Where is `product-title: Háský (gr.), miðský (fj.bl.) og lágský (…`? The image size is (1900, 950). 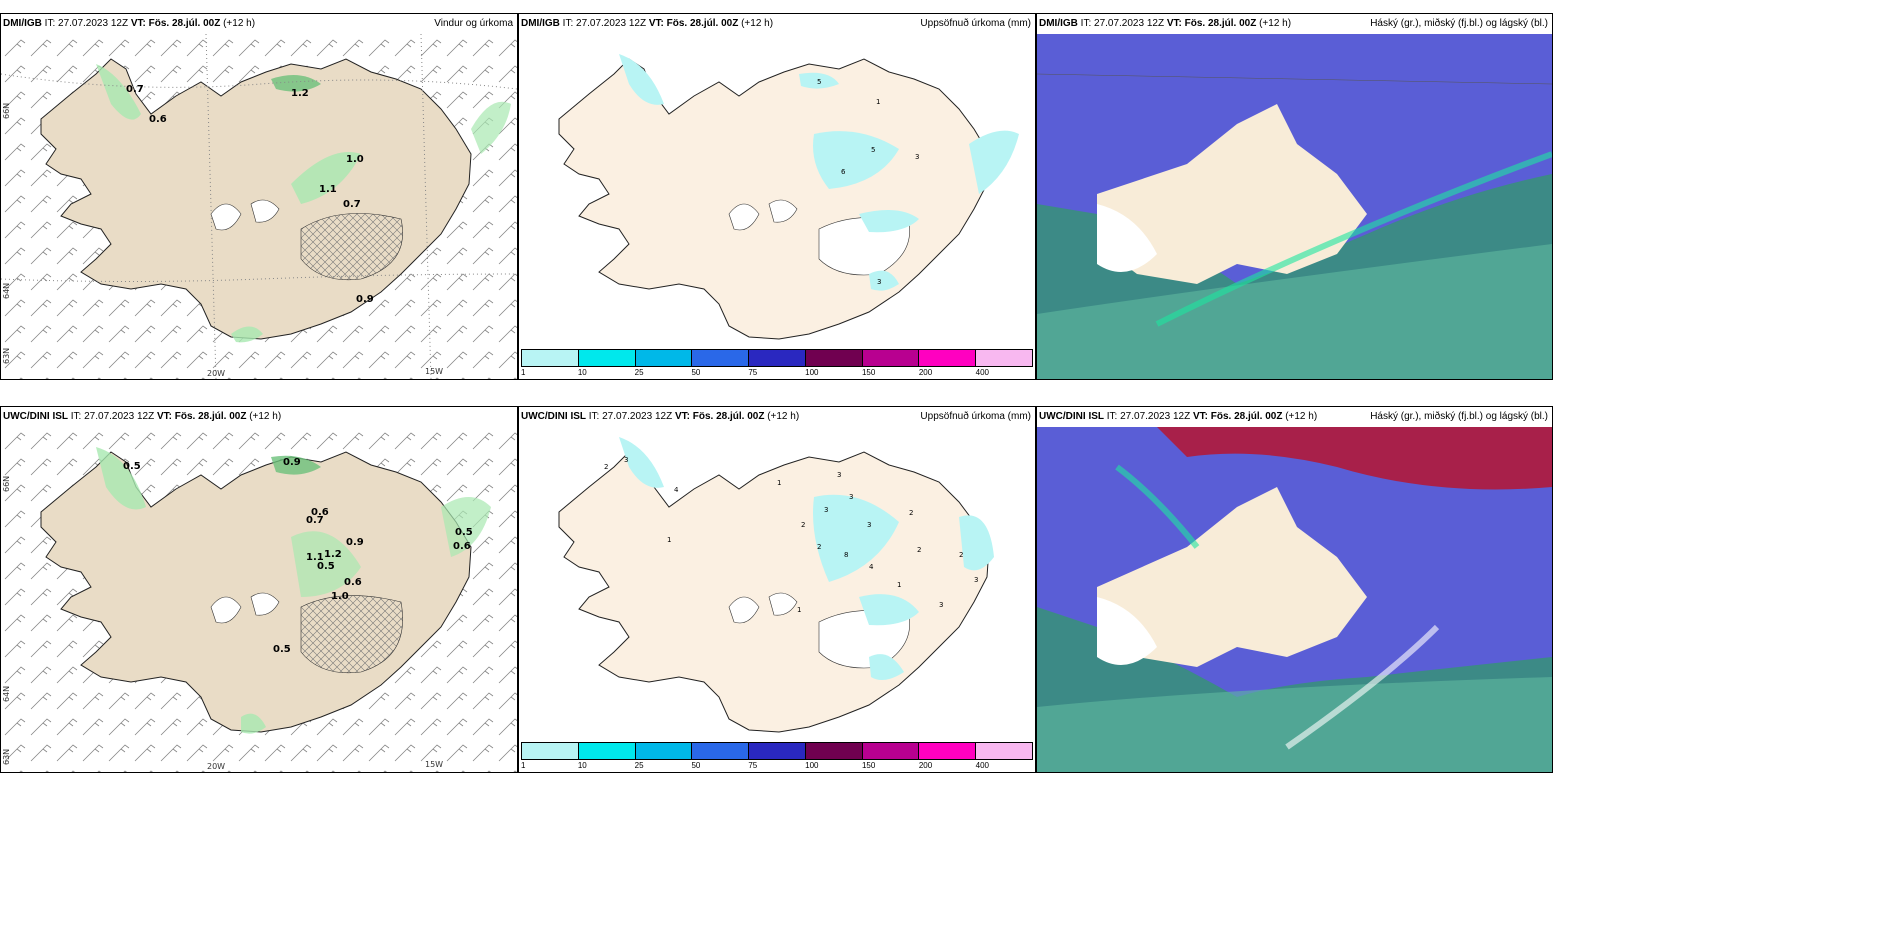
product-title: Háský (gr.), miðský (fj.bl.) og lágský (… is located at coordinates (1459, 23).